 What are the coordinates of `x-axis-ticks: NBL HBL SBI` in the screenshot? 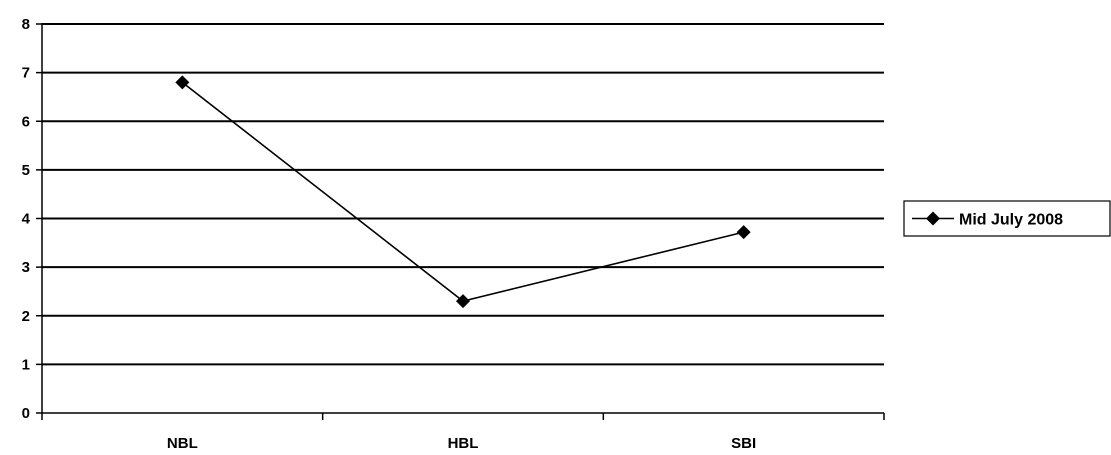 It's located at (463, 432).